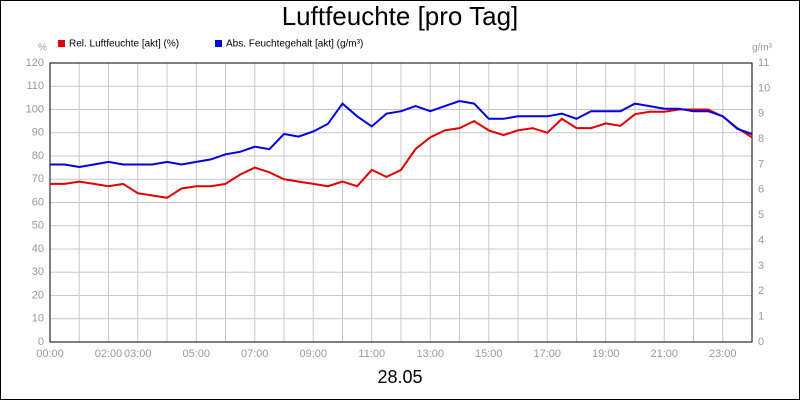 The width and height of the screenshot is (800, 400). I want to click on x-tick-label: 23:00, so click(723, 354).